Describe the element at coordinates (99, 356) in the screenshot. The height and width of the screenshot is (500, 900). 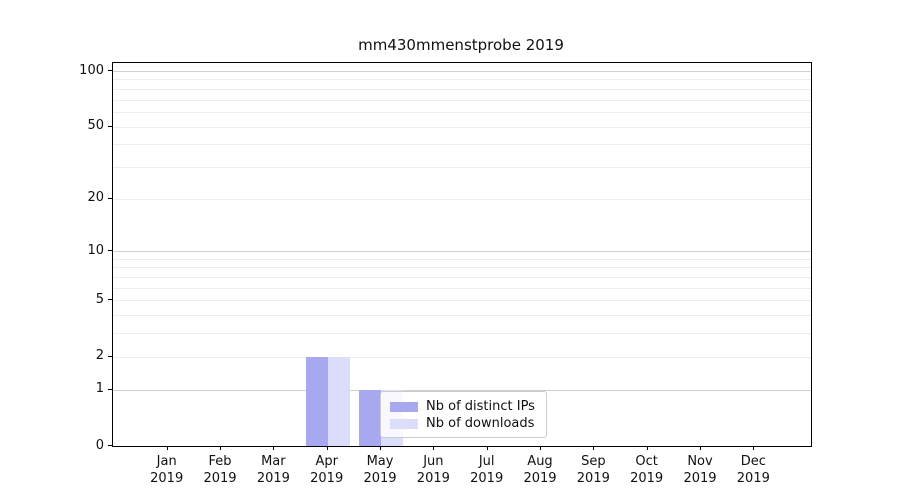
I see `y-tick-label: 2` at that location.